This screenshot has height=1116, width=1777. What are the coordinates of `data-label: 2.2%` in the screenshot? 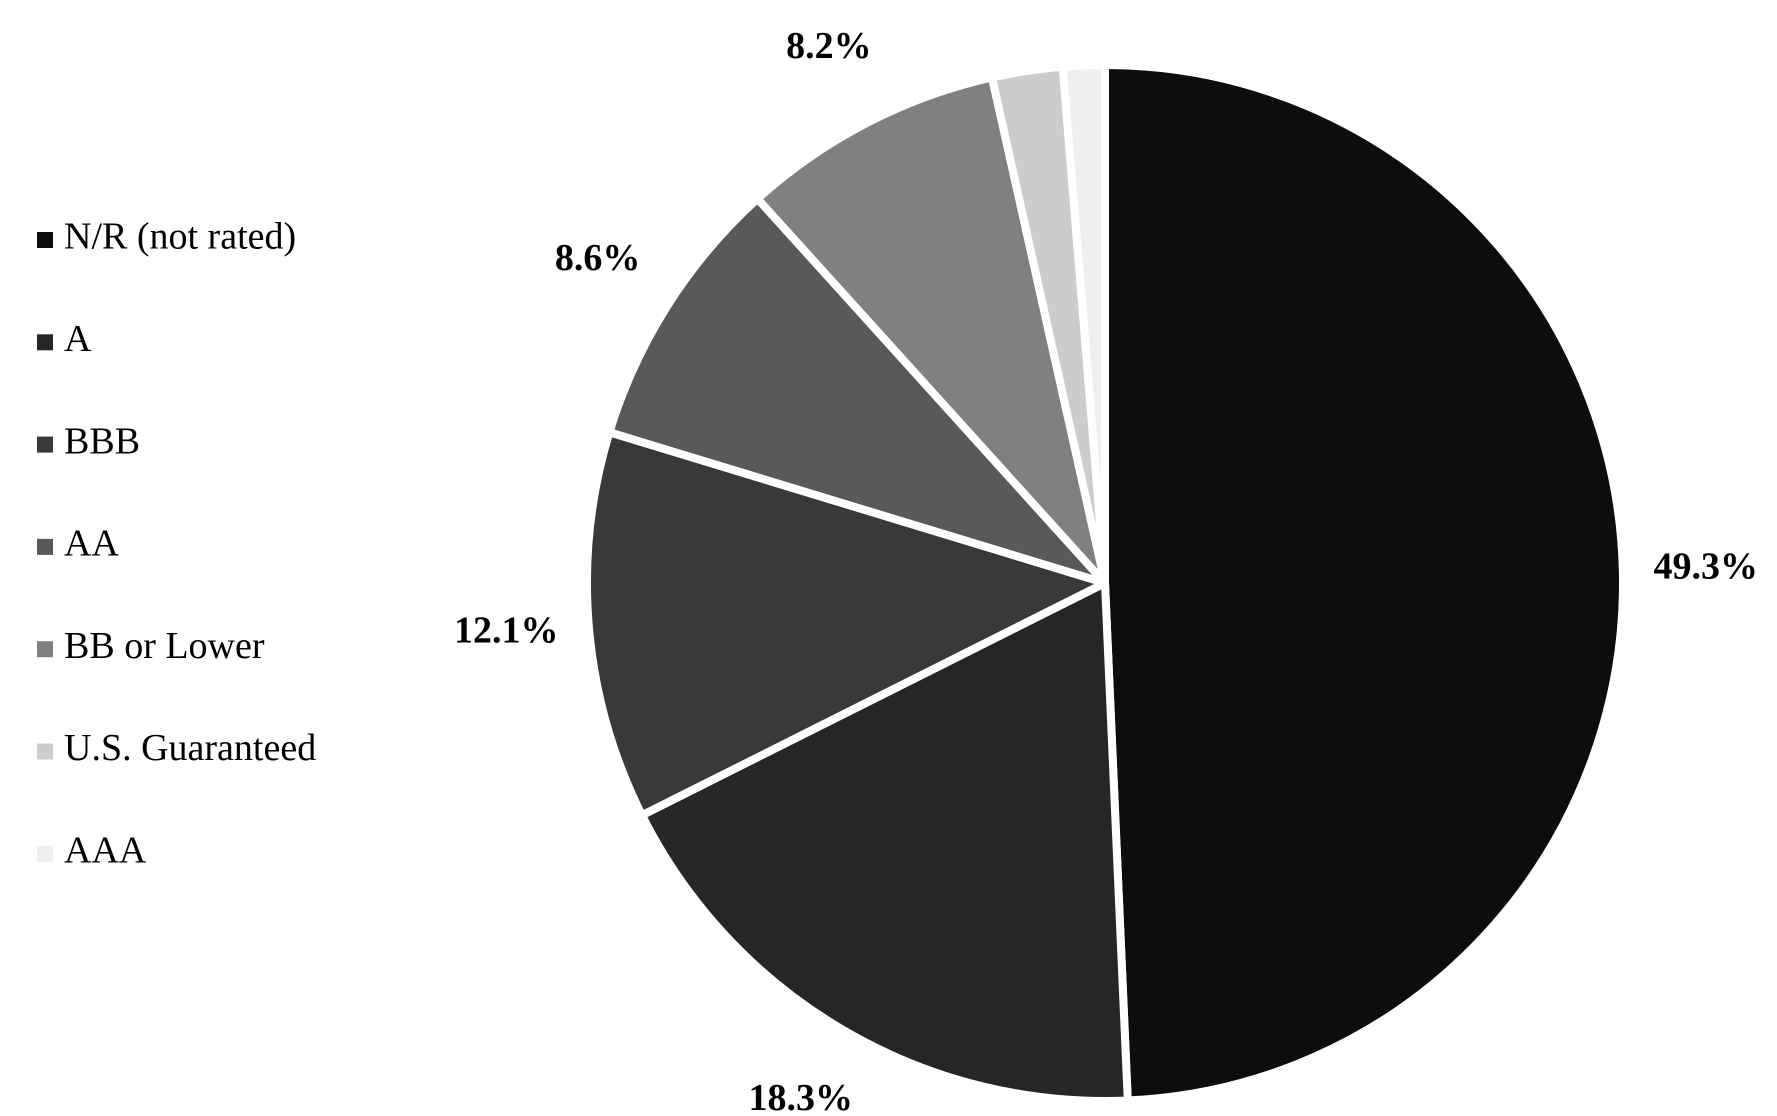 It's located at (1015, 3).